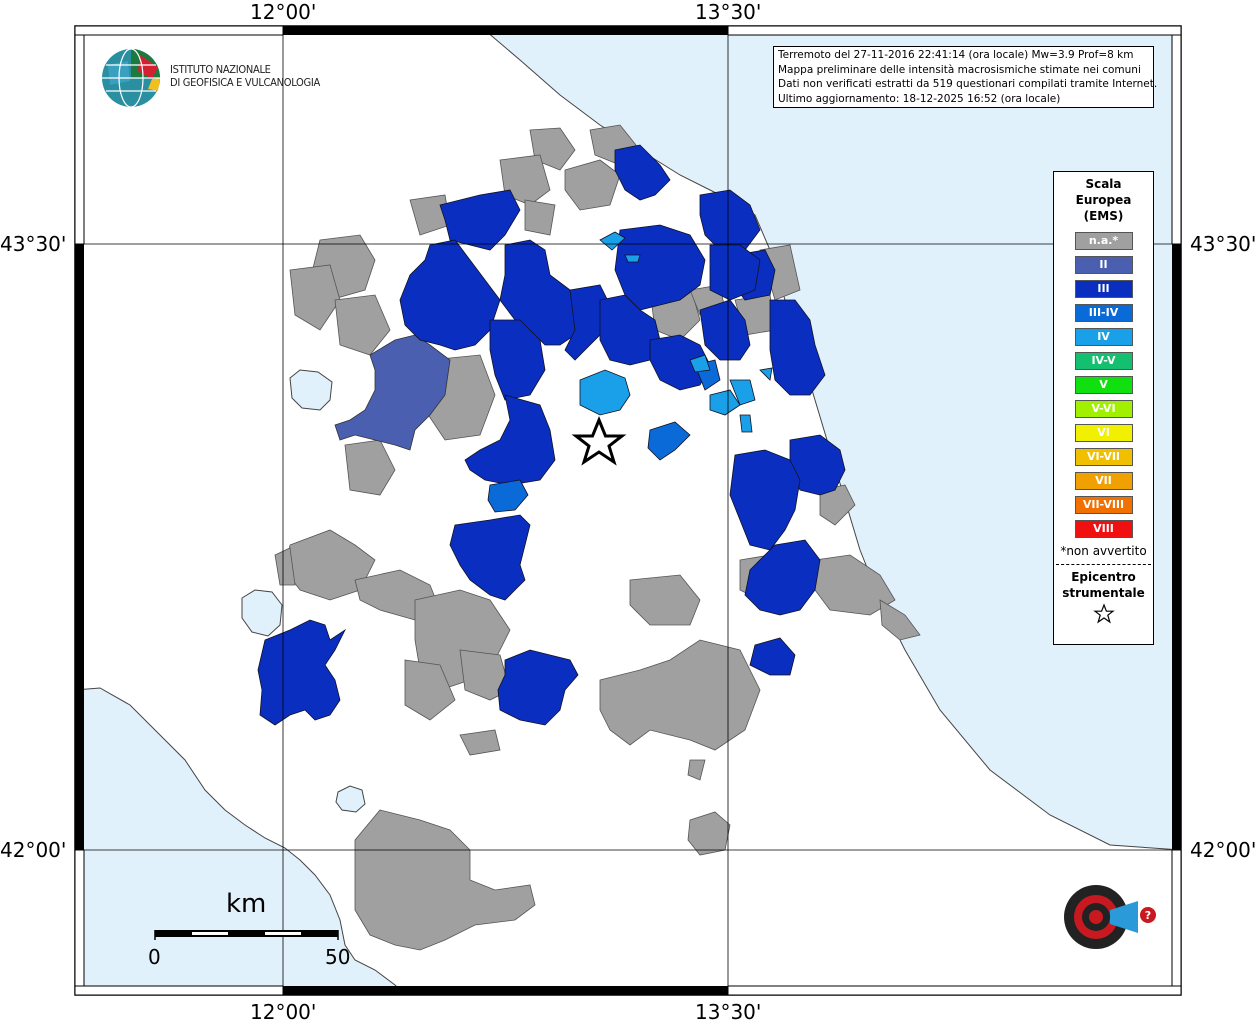  Describe the element at coordinates (33, 850) in the screenshot. I see `lat-label-left-bottom: 42°00'` at that location.